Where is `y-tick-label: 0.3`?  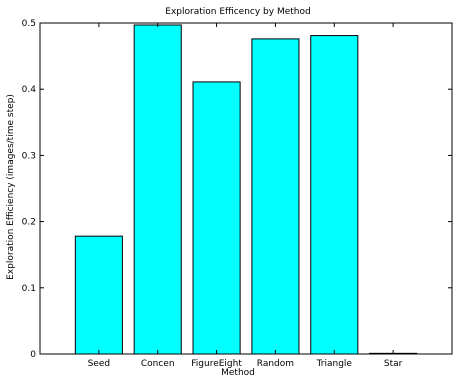
y-tick-label: 0.3 is located at coordinates (29, 156).